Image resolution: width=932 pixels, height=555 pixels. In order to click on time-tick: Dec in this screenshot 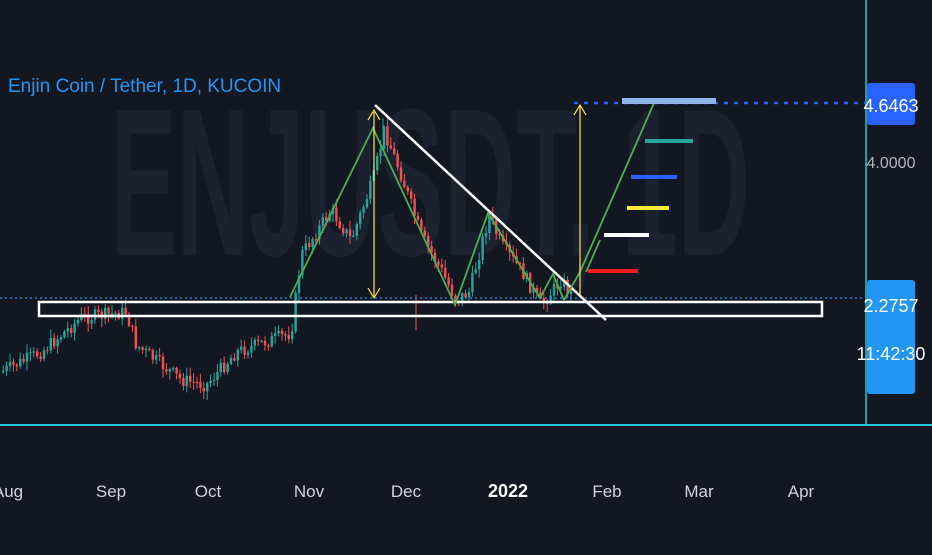, I will do `click(406, 491)`.